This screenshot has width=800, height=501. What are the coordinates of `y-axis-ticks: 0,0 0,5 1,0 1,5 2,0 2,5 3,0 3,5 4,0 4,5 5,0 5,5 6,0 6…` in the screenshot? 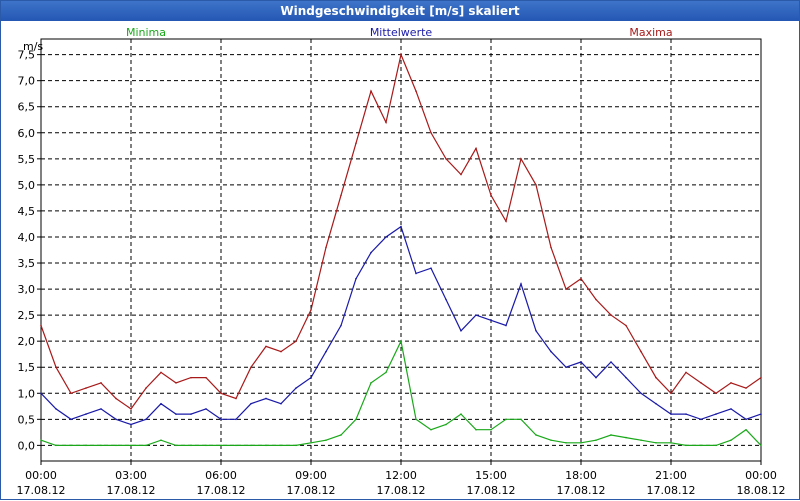 It's located at (29, 250).